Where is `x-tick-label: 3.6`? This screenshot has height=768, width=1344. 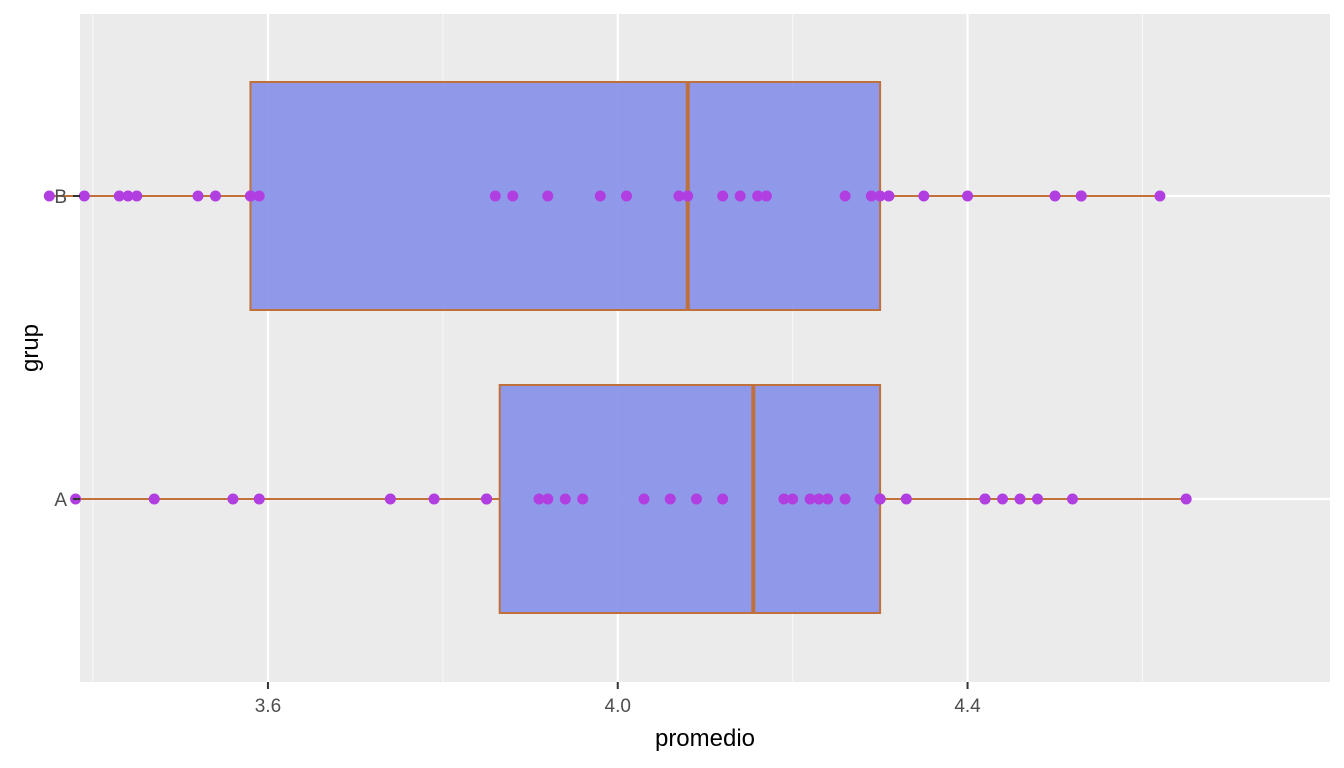 x-tick-label: 3.6 is located at coordinates (268, 706).